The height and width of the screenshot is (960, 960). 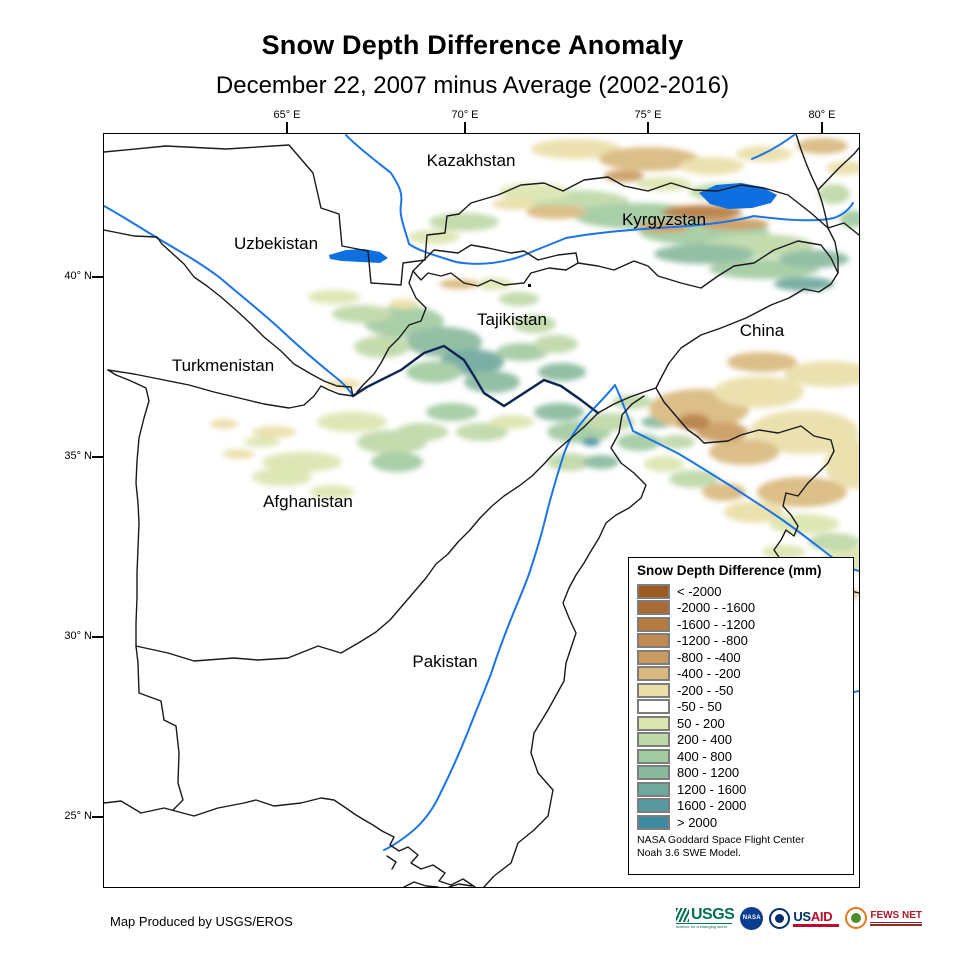 What do you see at coordinates (699, 591) in the screenshot?
I see `legend-item-label: < -2000` at bounding box center [699, 591].